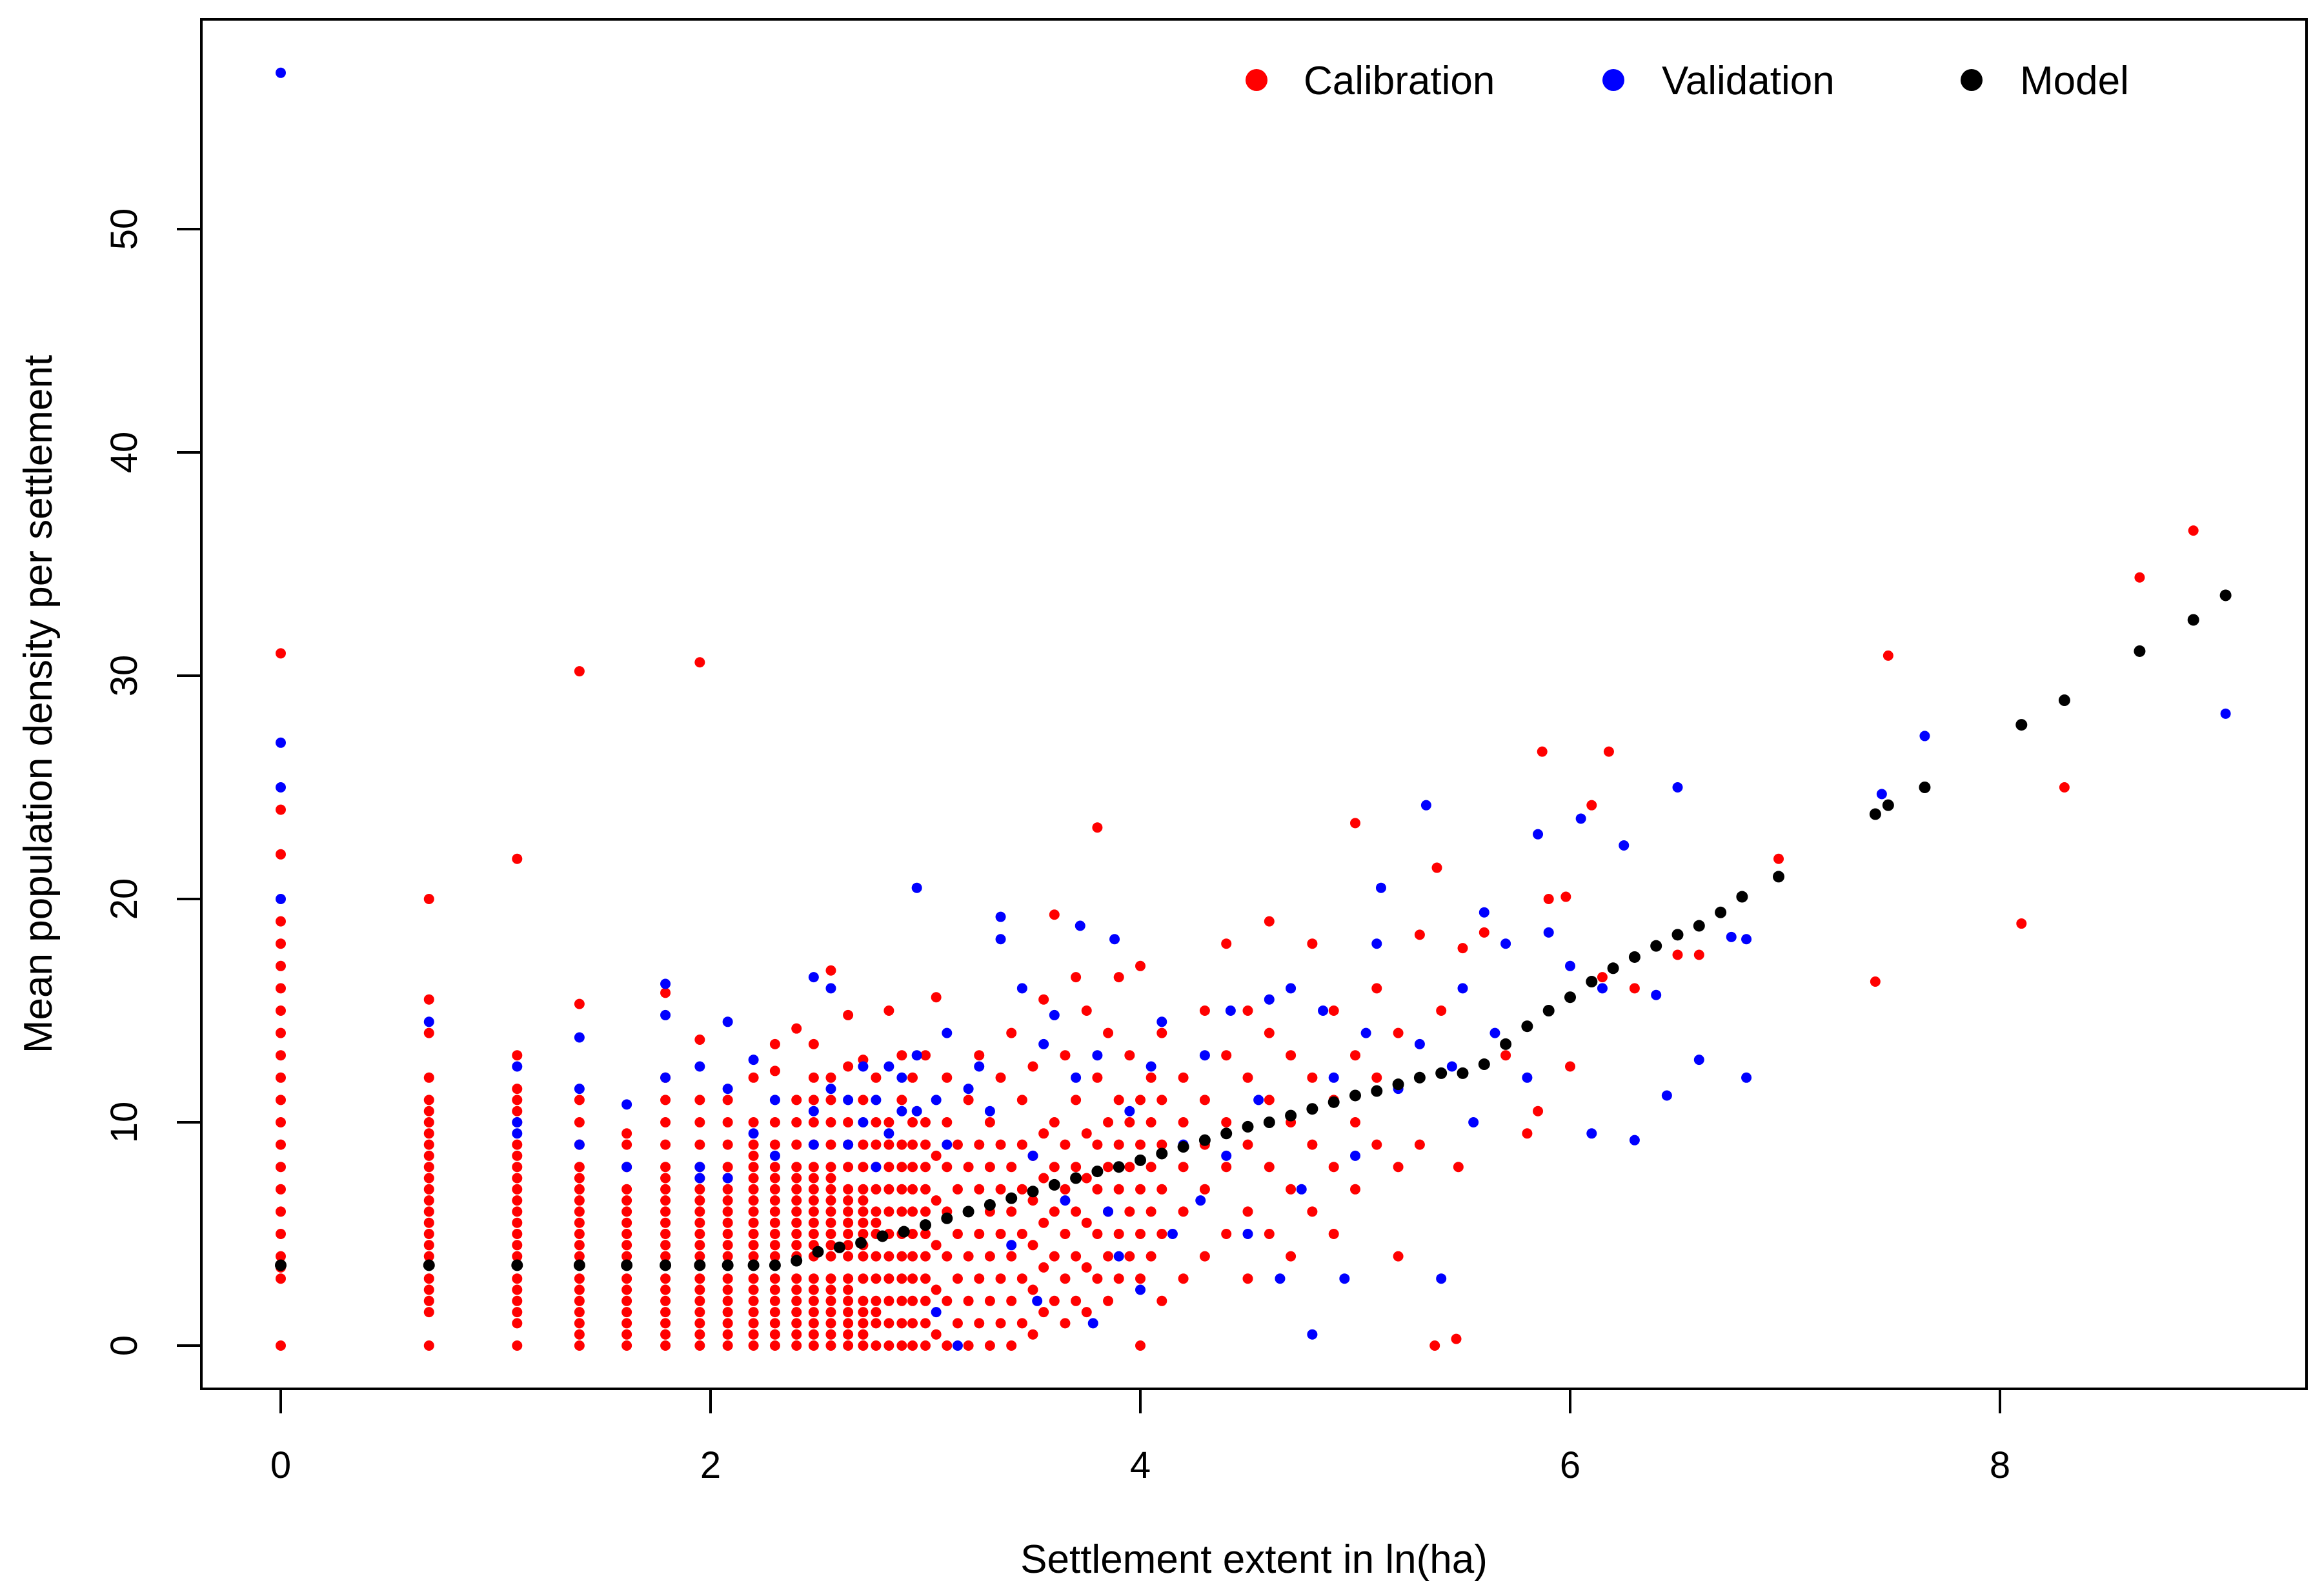 The height and width of the screenshot is (1596, 2322). Describe the element at coordinates (2074, 81) in the screenshot. I see `legend-model-label: Model` at that location.